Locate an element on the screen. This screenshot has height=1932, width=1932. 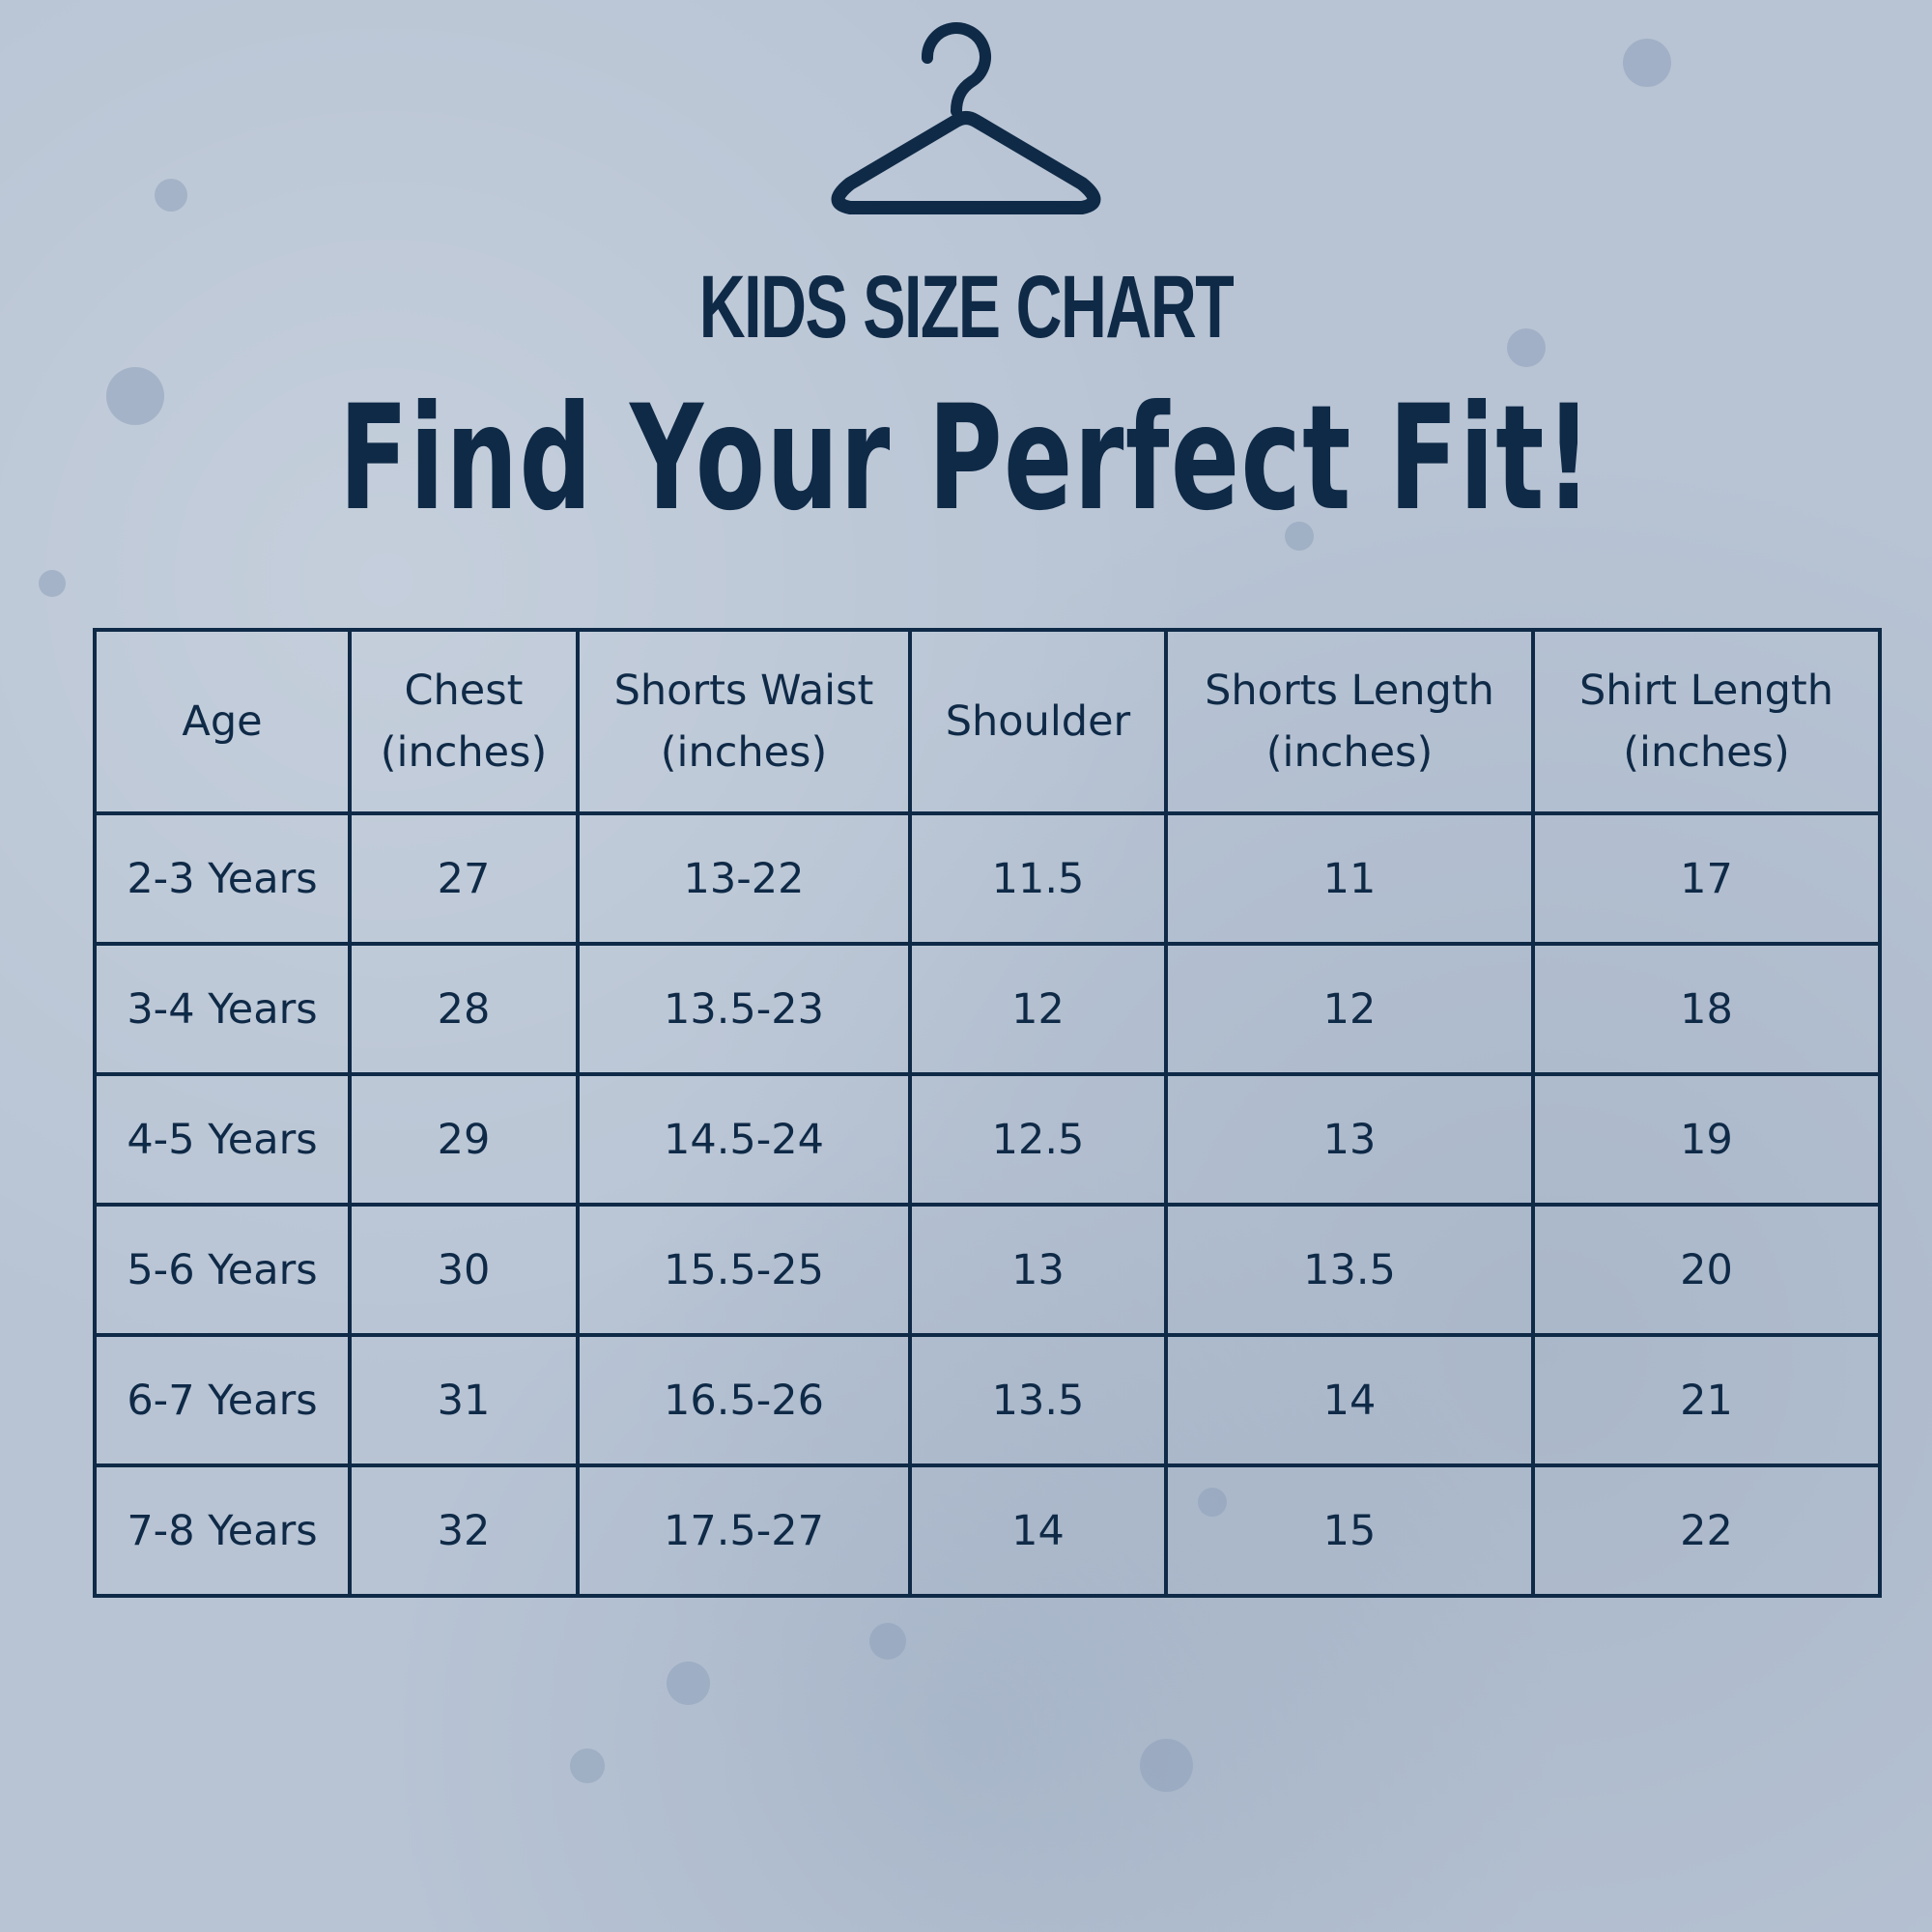
column-header: Shirt Length (inches) is located at coordinates (1706, 721).